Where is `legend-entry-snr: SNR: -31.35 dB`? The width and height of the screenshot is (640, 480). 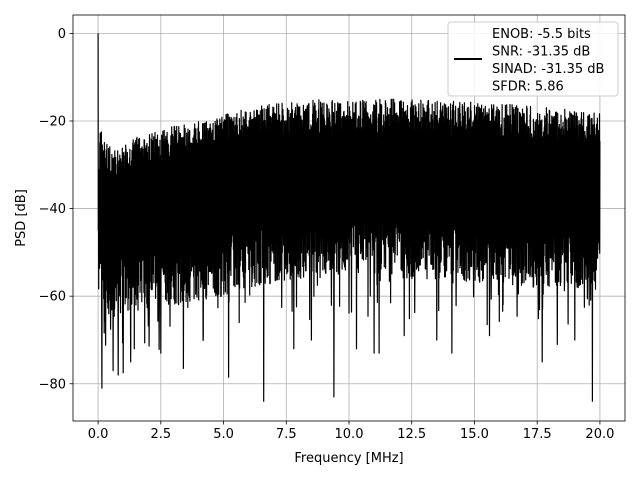
legend-entry-snr: SNR: -31.35 dB is located at coordinates (541, 52).